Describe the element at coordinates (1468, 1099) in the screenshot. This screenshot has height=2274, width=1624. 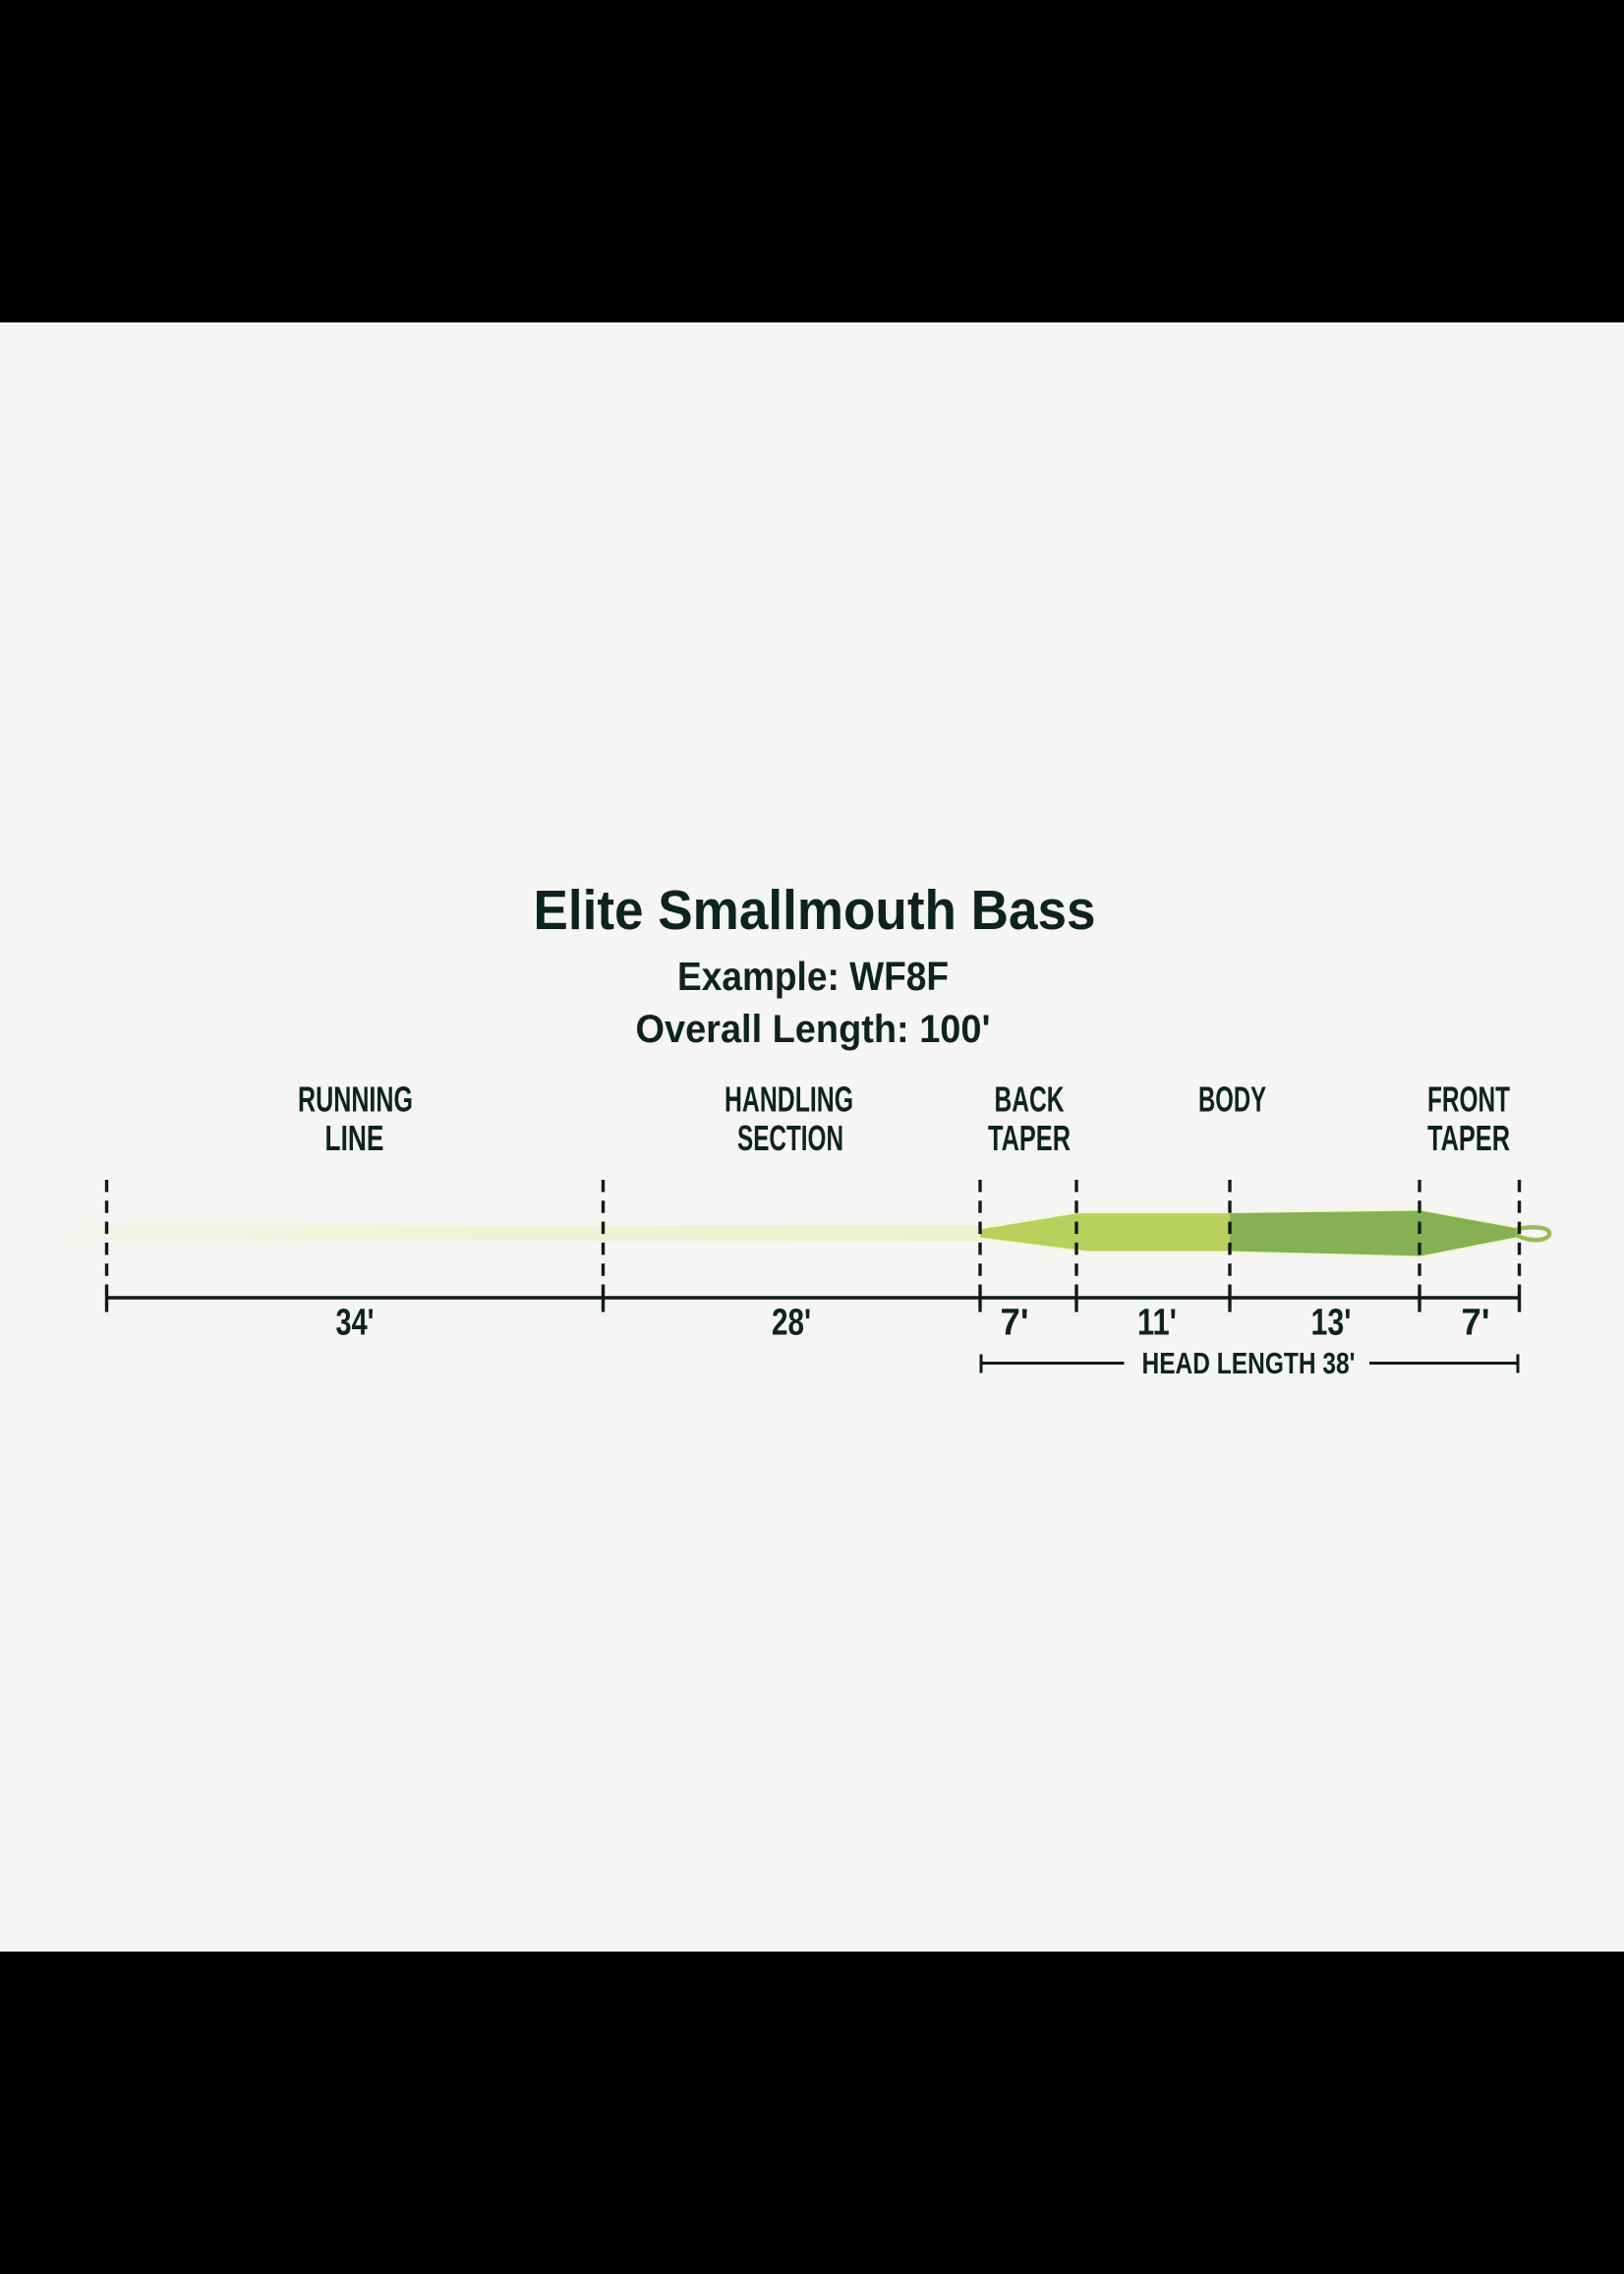
I see `svg-text: FRONT` at that location.